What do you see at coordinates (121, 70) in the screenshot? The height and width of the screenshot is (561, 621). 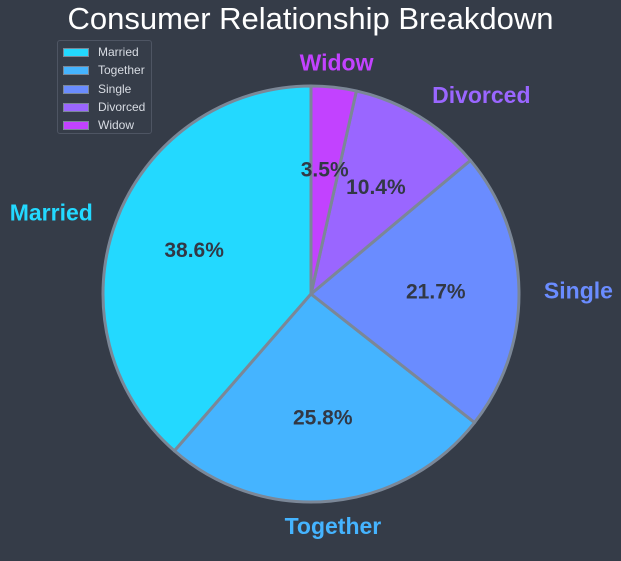 I see `legend-label: Together` at bounding box center [121, 70].